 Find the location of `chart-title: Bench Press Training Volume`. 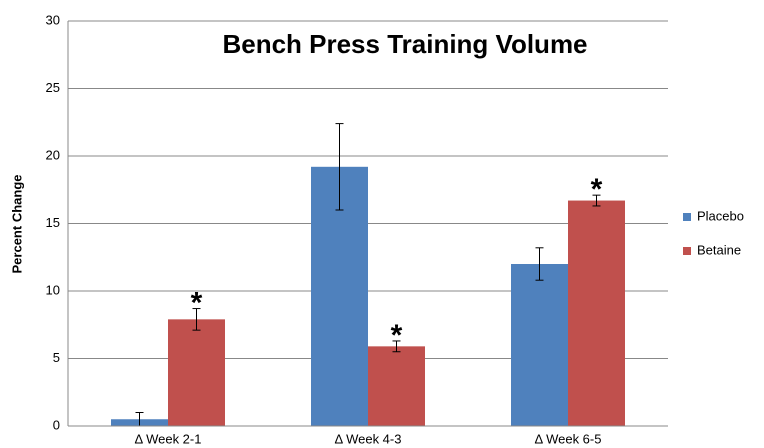

chart-title: Bench Press Training Volume is located at coordinates (404, 44).